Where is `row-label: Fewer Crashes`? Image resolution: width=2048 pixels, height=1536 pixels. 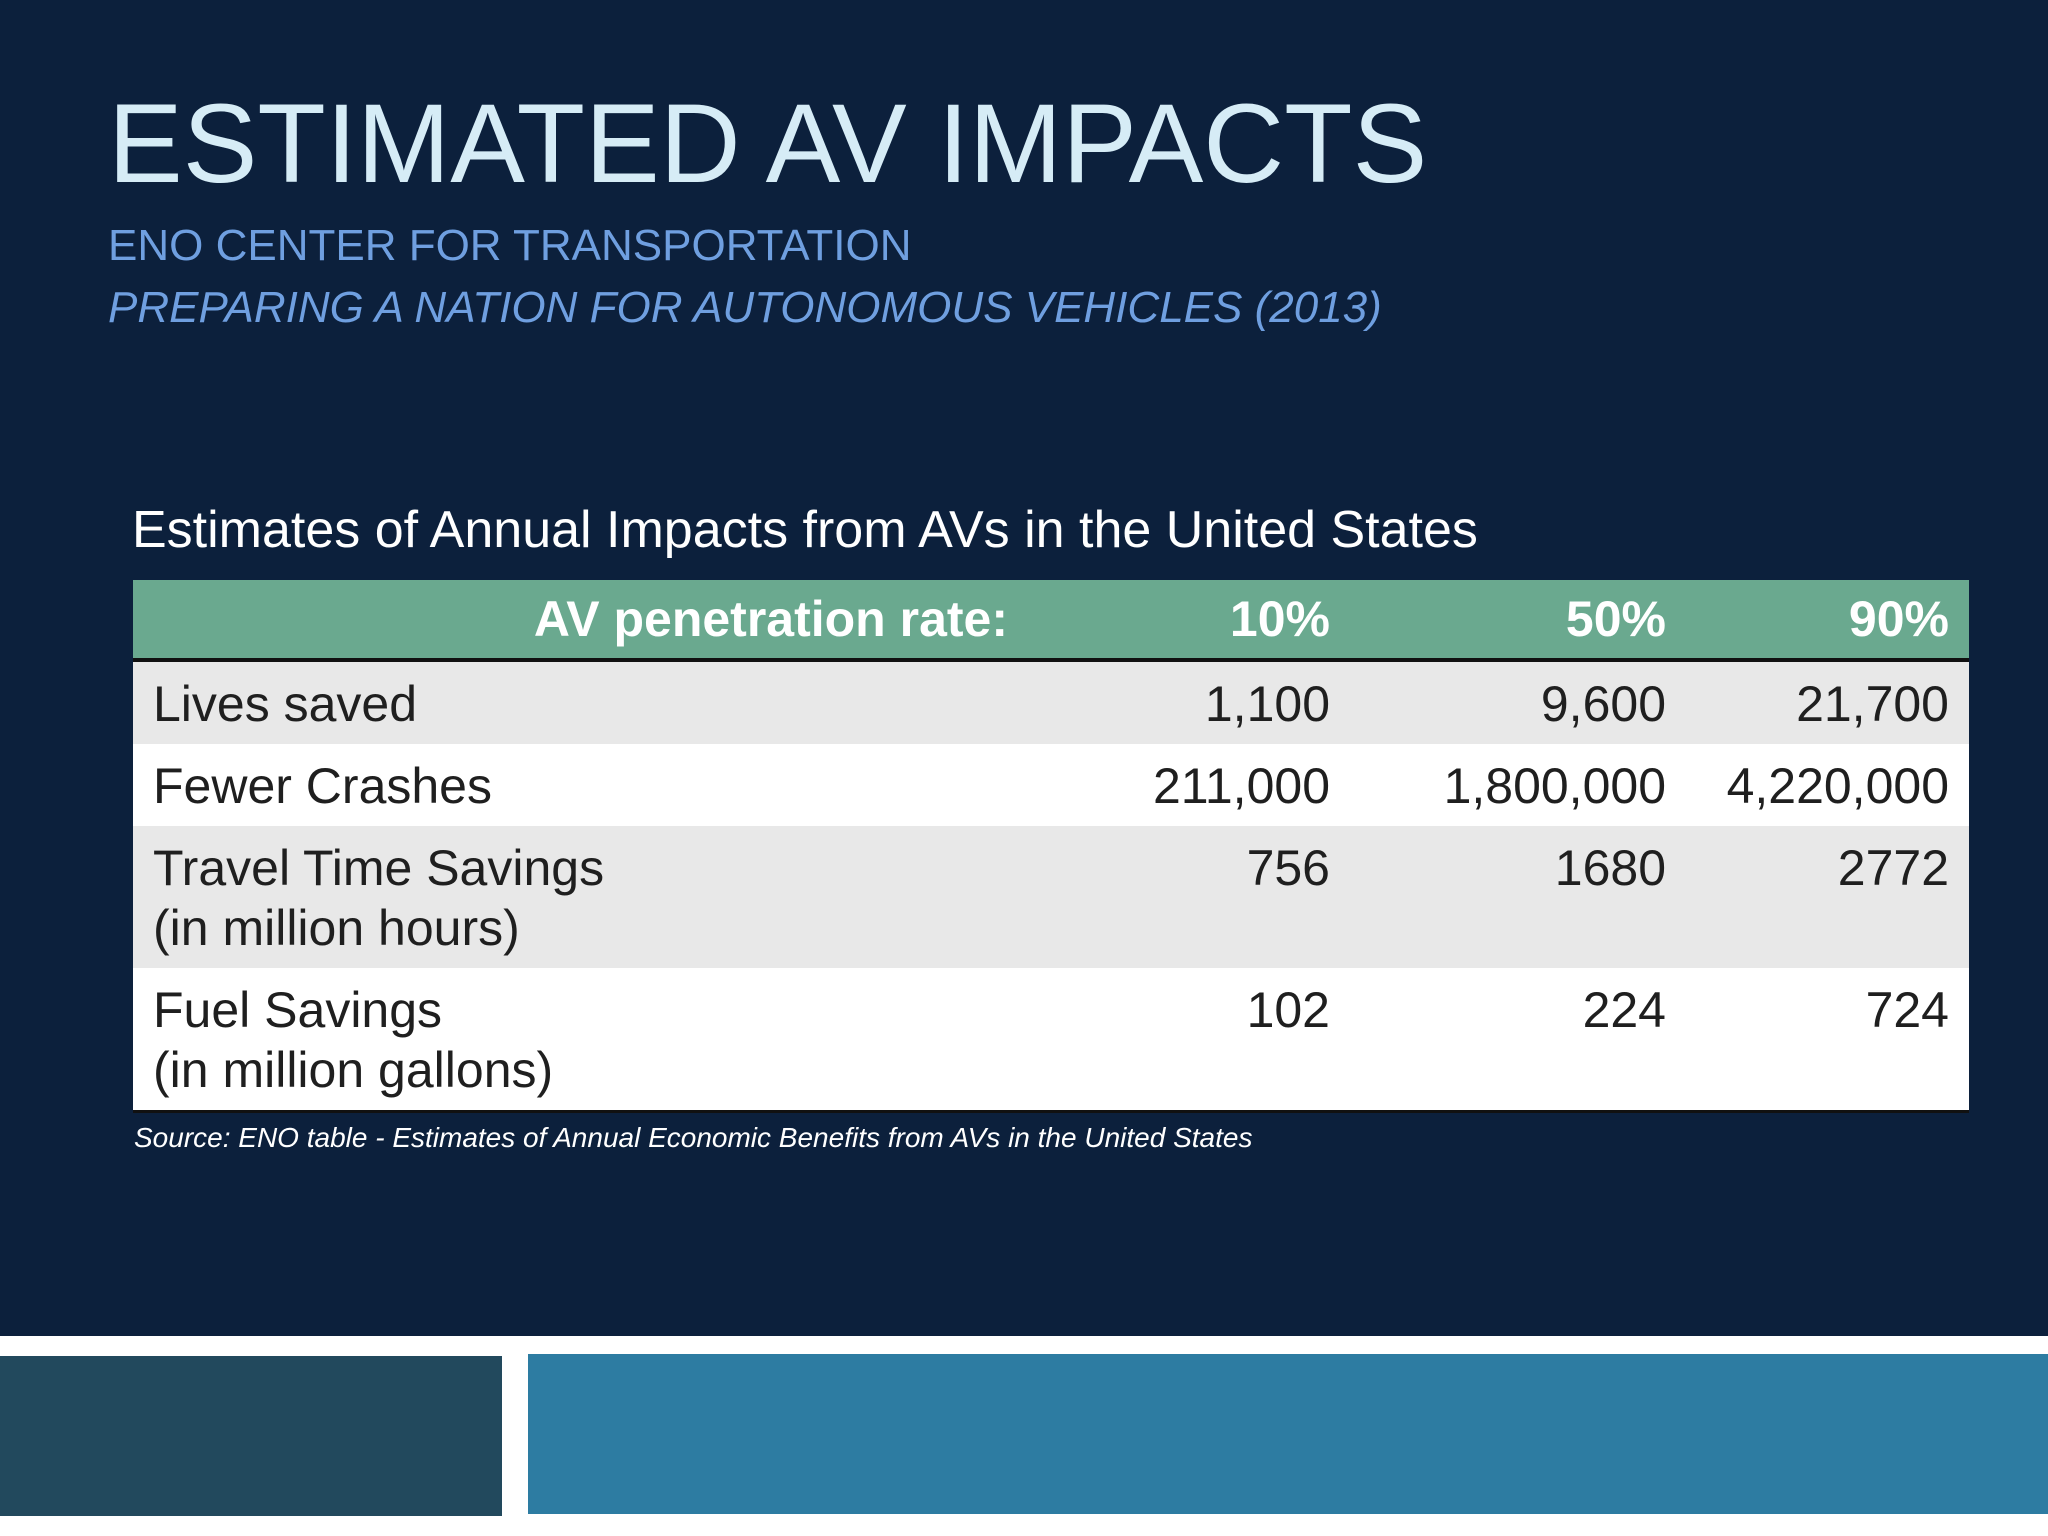
row-label: Fewer Crashes is located at coordinates (322, 786).